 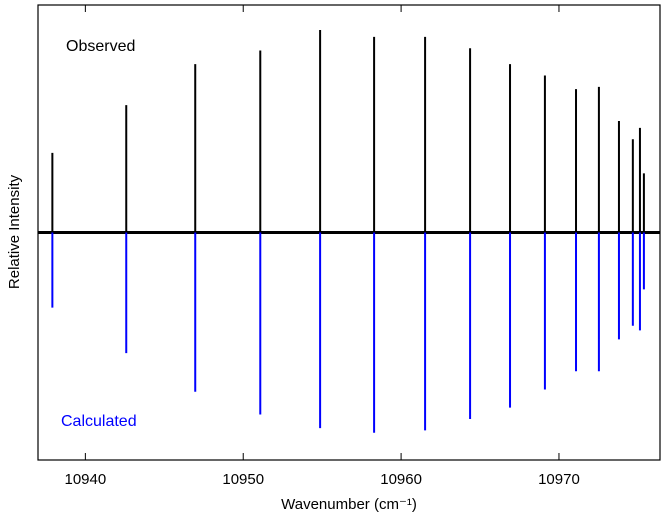 What do you see at coordinates (243, 479) in the screenshot?
I see `x-tick-label: 10950` at bounding box center [243, 479].